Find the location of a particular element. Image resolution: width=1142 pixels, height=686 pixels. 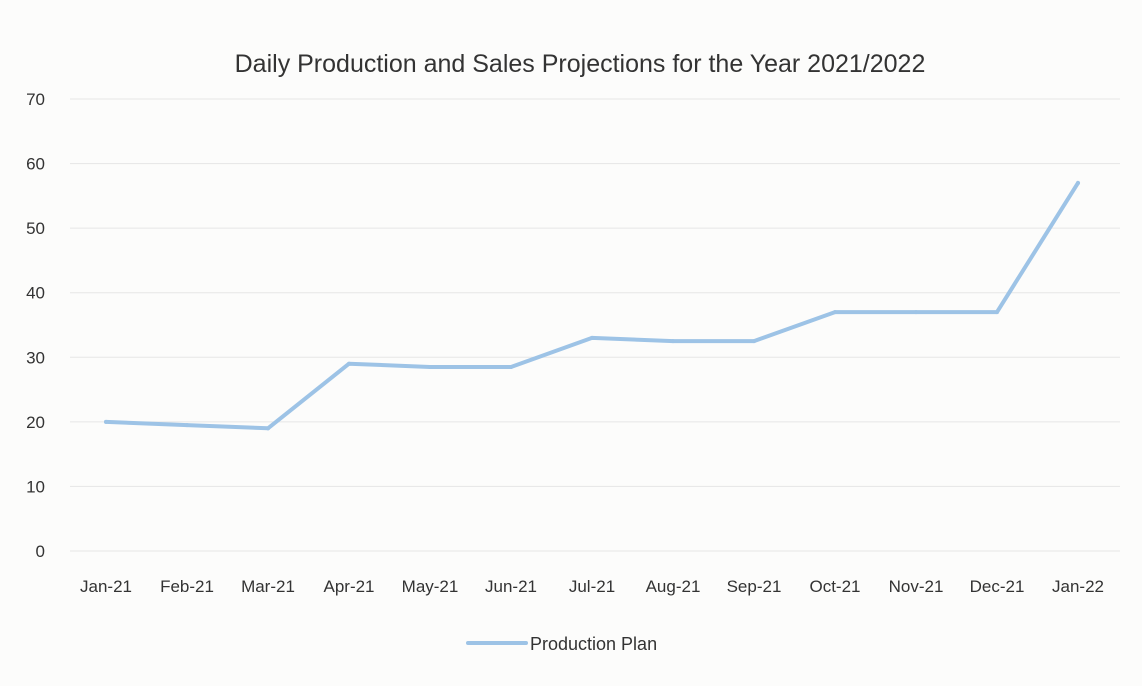

legend: Production Plan is located at coordinates (561, 644).